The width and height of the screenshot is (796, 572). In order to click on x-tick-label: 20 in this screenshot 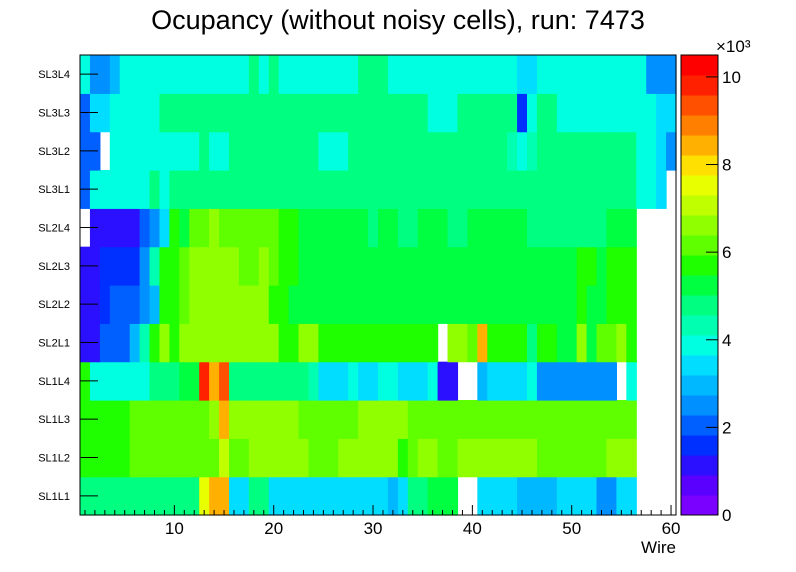, I will do `click(273, 528)`.